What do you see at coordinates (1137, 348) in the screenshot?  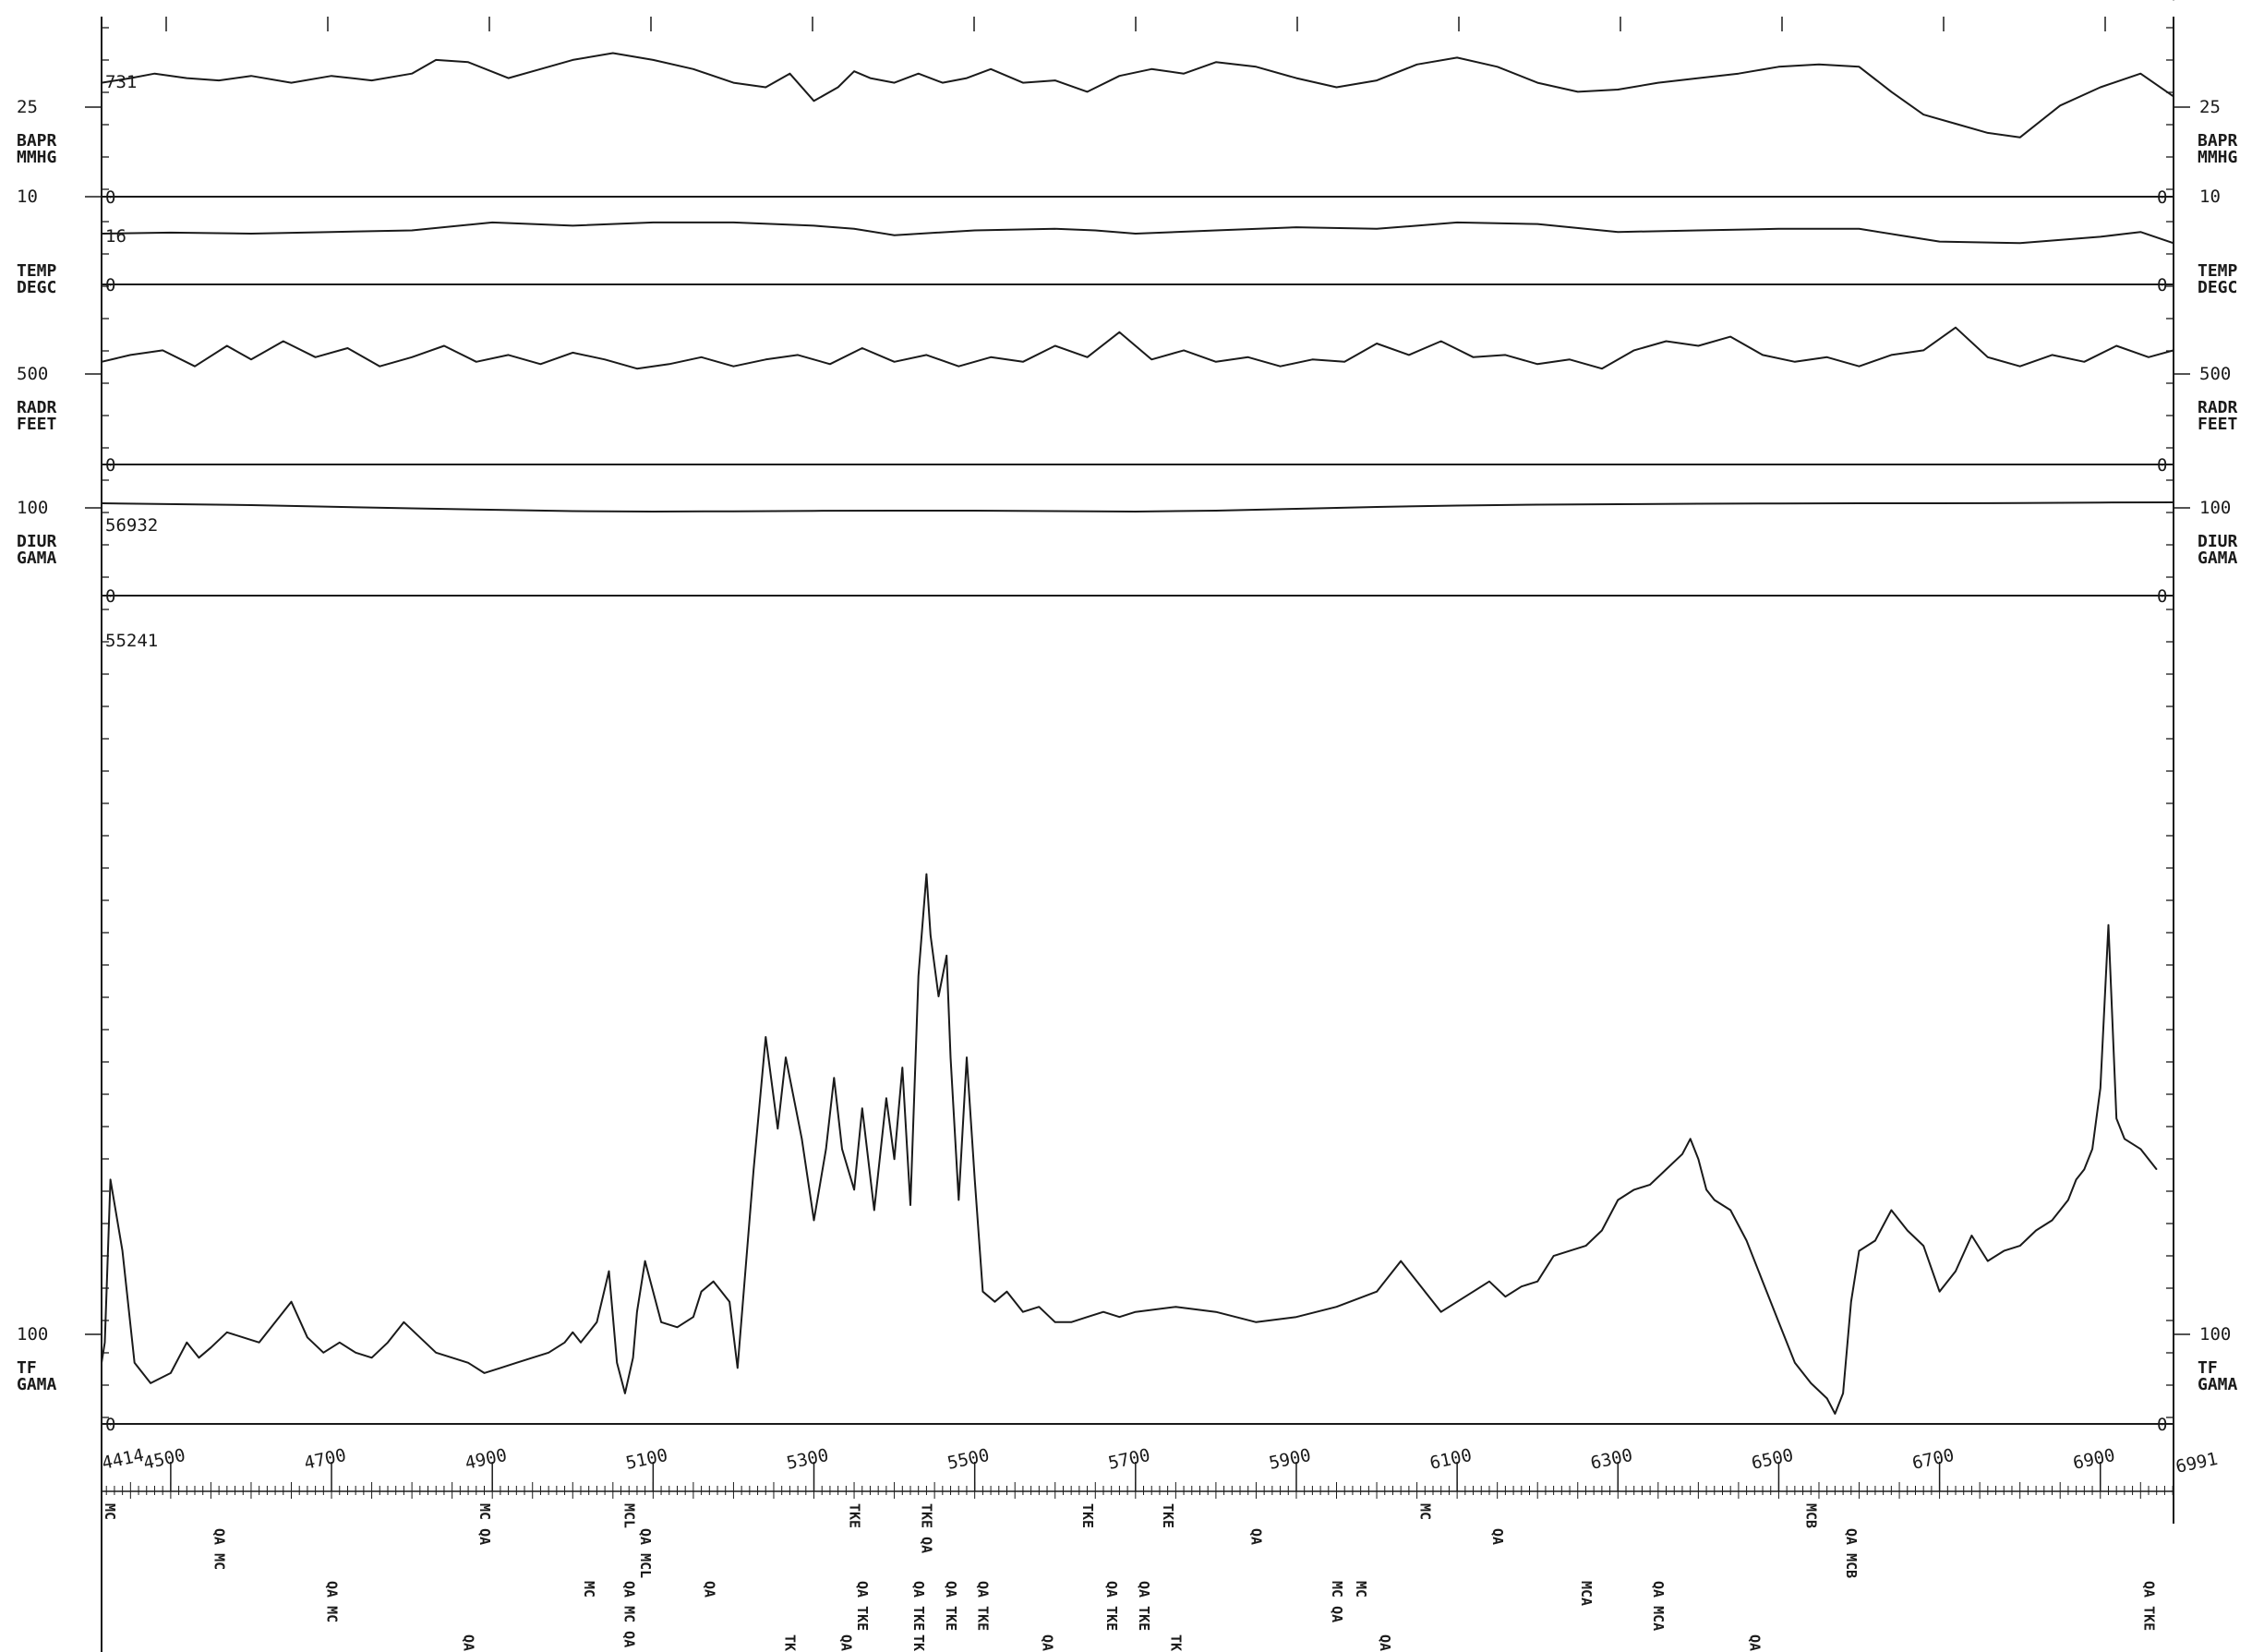 I see `panel-radr-series-line` at bounding box center [1137, 348].